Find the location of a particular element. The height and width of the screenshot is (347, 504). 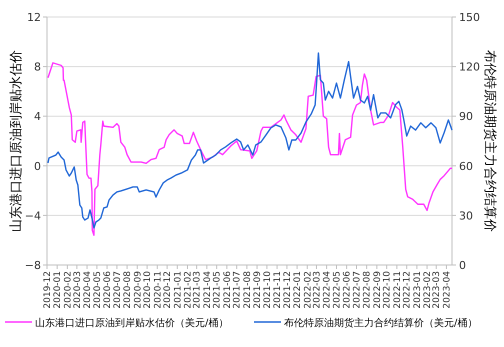

y-tick-label: −4 is located at coordinates (32, 215).